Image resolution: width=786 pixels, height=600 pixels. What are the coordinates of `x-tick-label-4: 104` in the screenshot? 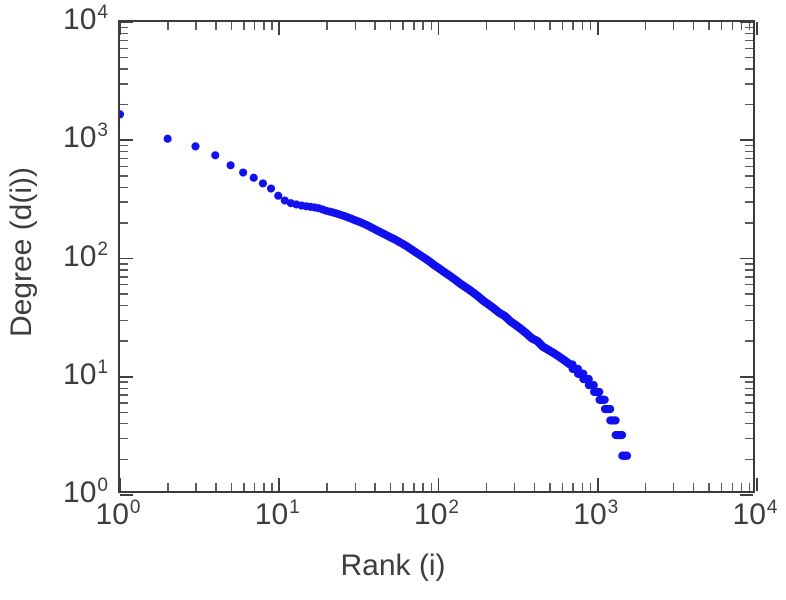 It's located at (755, 514).